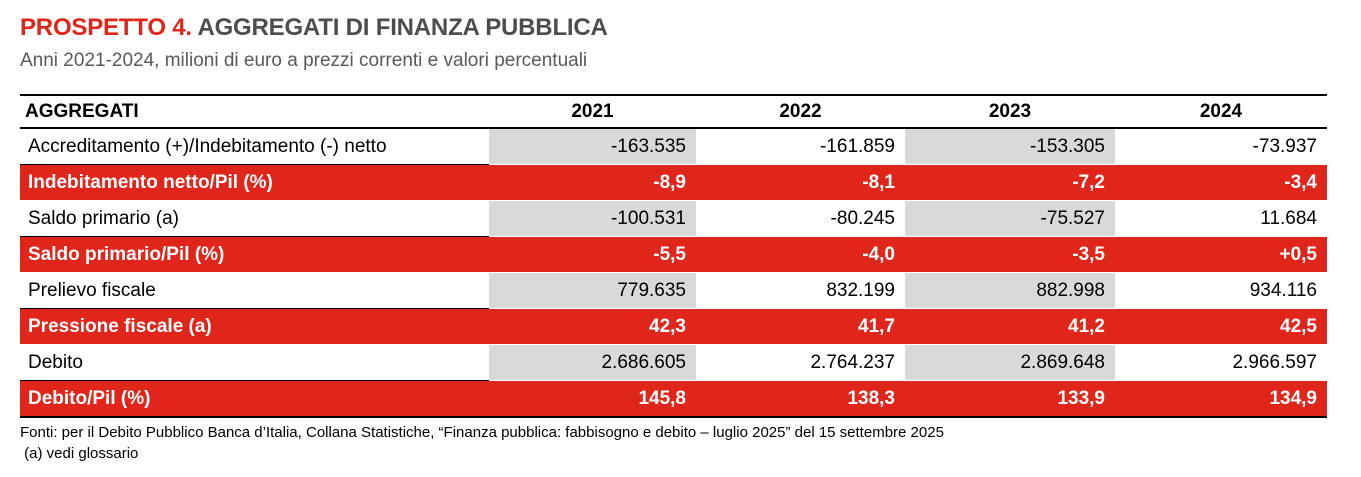  I want to click on cell-value-2023: 41,2, so click(1010, 326).